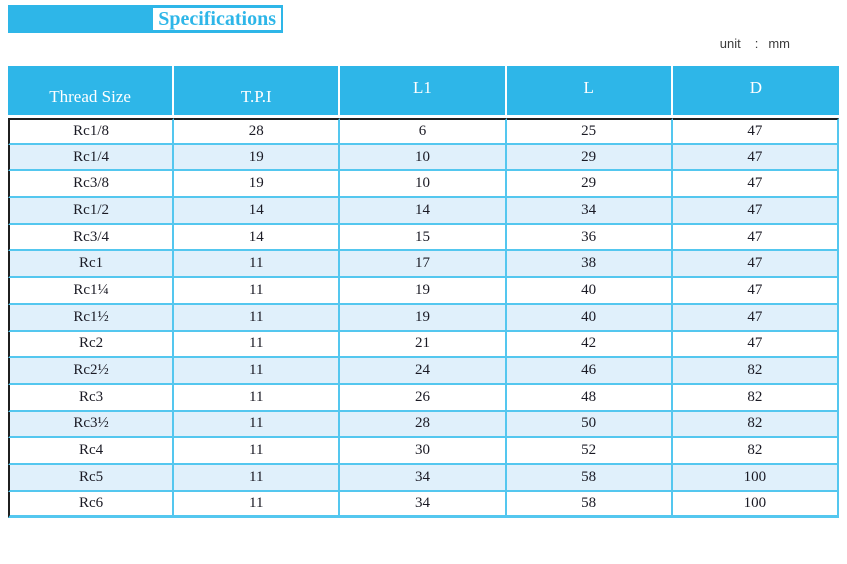  I want to click on cell-l1: 15, so click(423, 238).